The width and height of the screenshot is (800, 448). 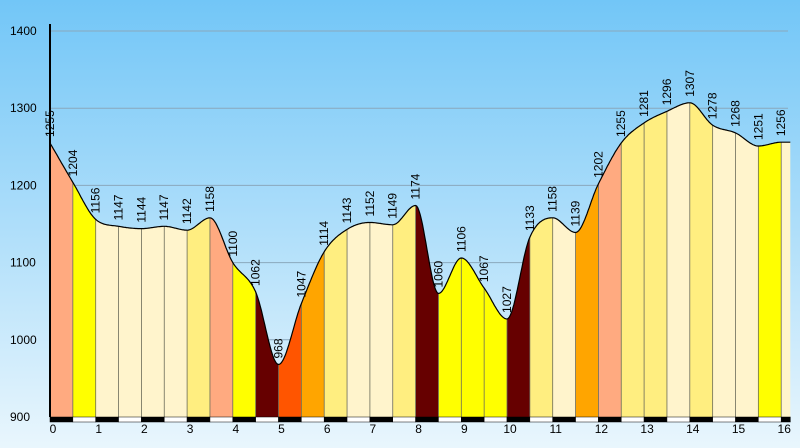 What do you see at coordinates (20, 417) in the screenshot?
I see `y-tick-label-900: 900` at bounding box center [20, 417].